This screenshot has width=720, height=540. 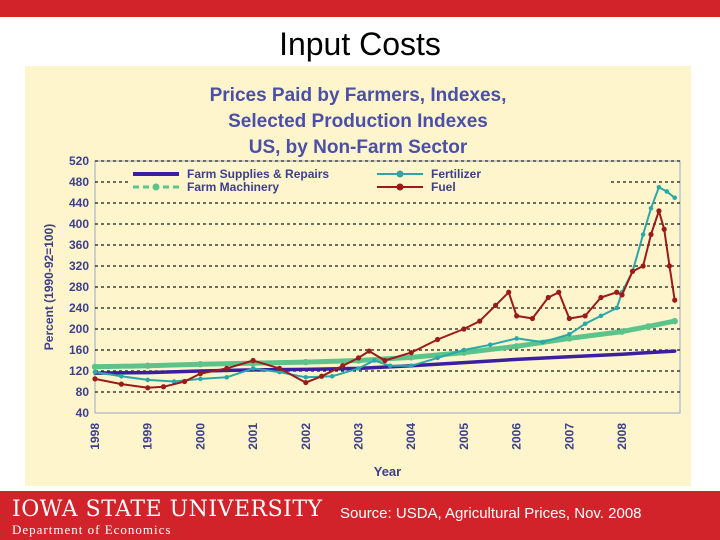 I want to click on y-tick-label: 120, so click(x=79, y=371).